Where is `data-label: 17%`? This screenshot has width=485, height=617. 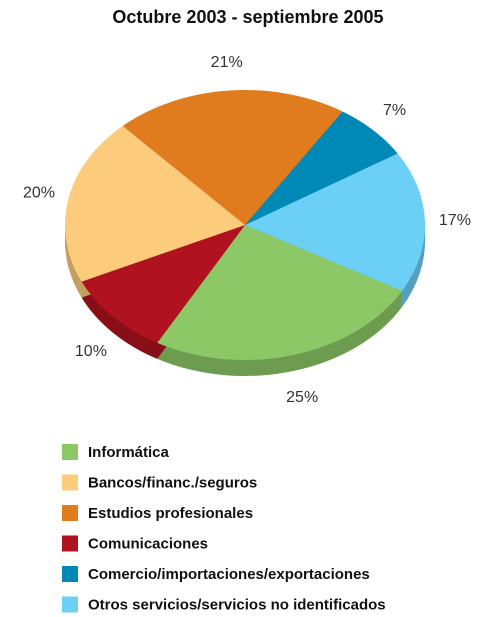
data-label: 17% is located at coordinates (455, 220).